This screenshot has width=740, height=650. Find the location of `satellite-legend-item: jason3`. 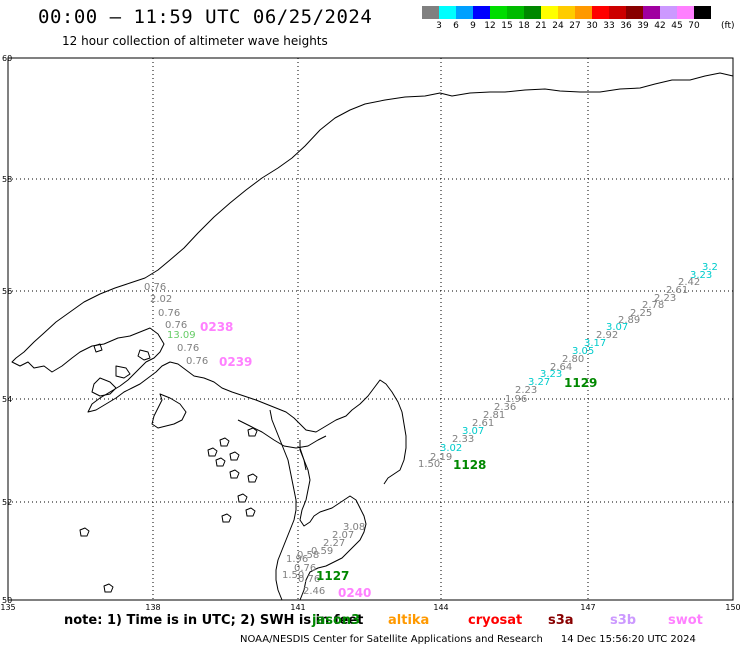

satellite-legend-item: jason3 is located at coordinates (336, 620).